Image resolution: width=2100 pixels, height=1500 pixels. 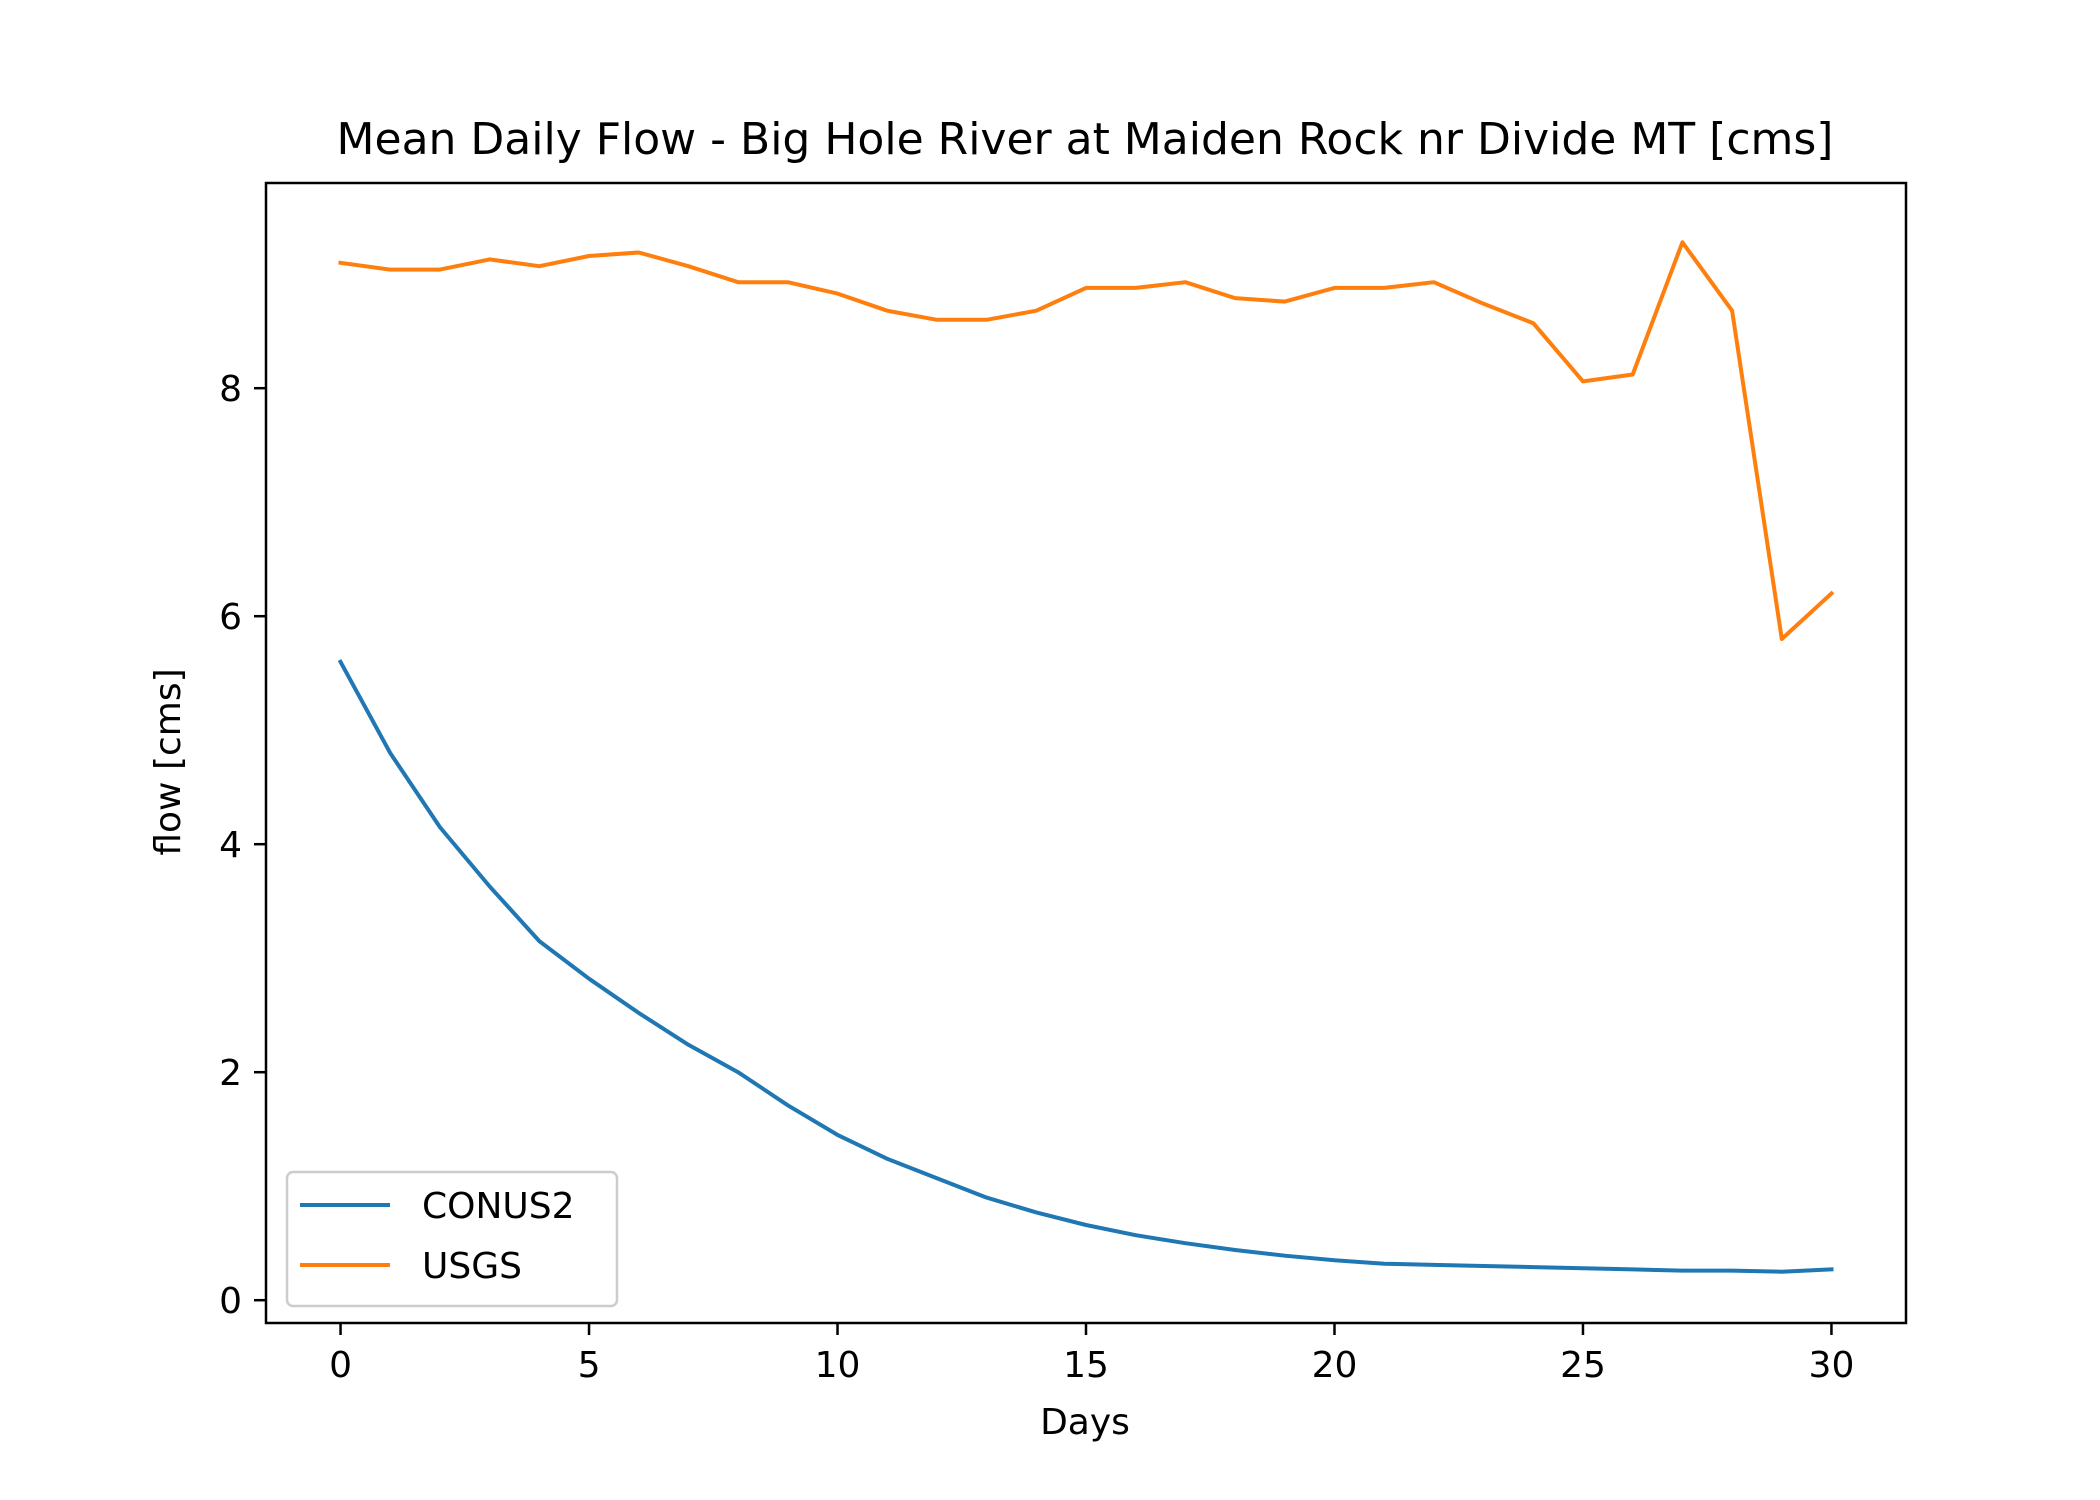 I want to click on y-tick-label: 4, so click(x=230, y=845).